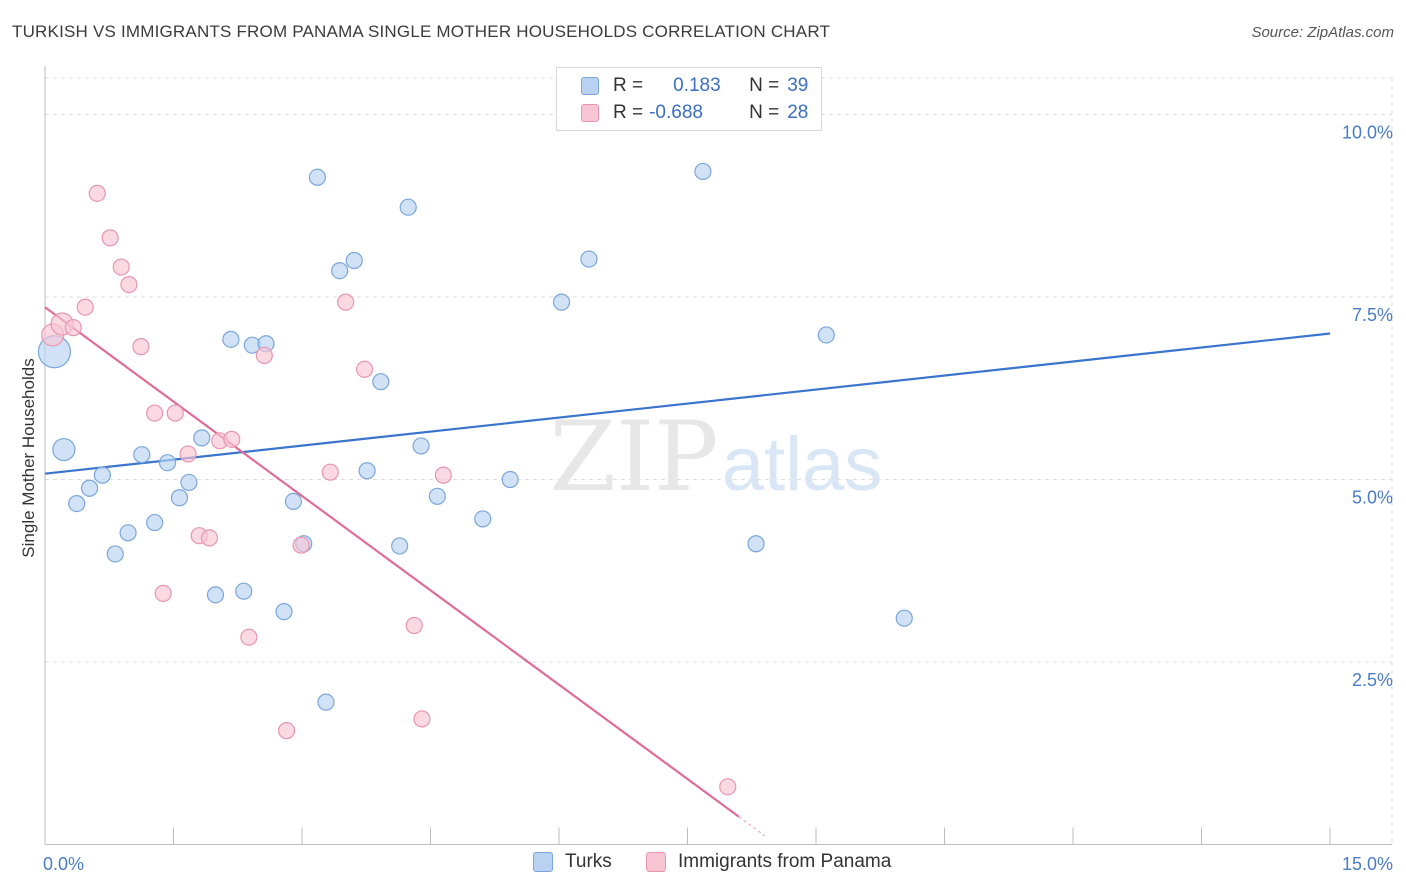 The width and height of the screenshot is (1406, 892). What do you see at coordinates (751, 826) in the screenshot?
I see `panama-trend-extension` at bounding box center [751, 826].